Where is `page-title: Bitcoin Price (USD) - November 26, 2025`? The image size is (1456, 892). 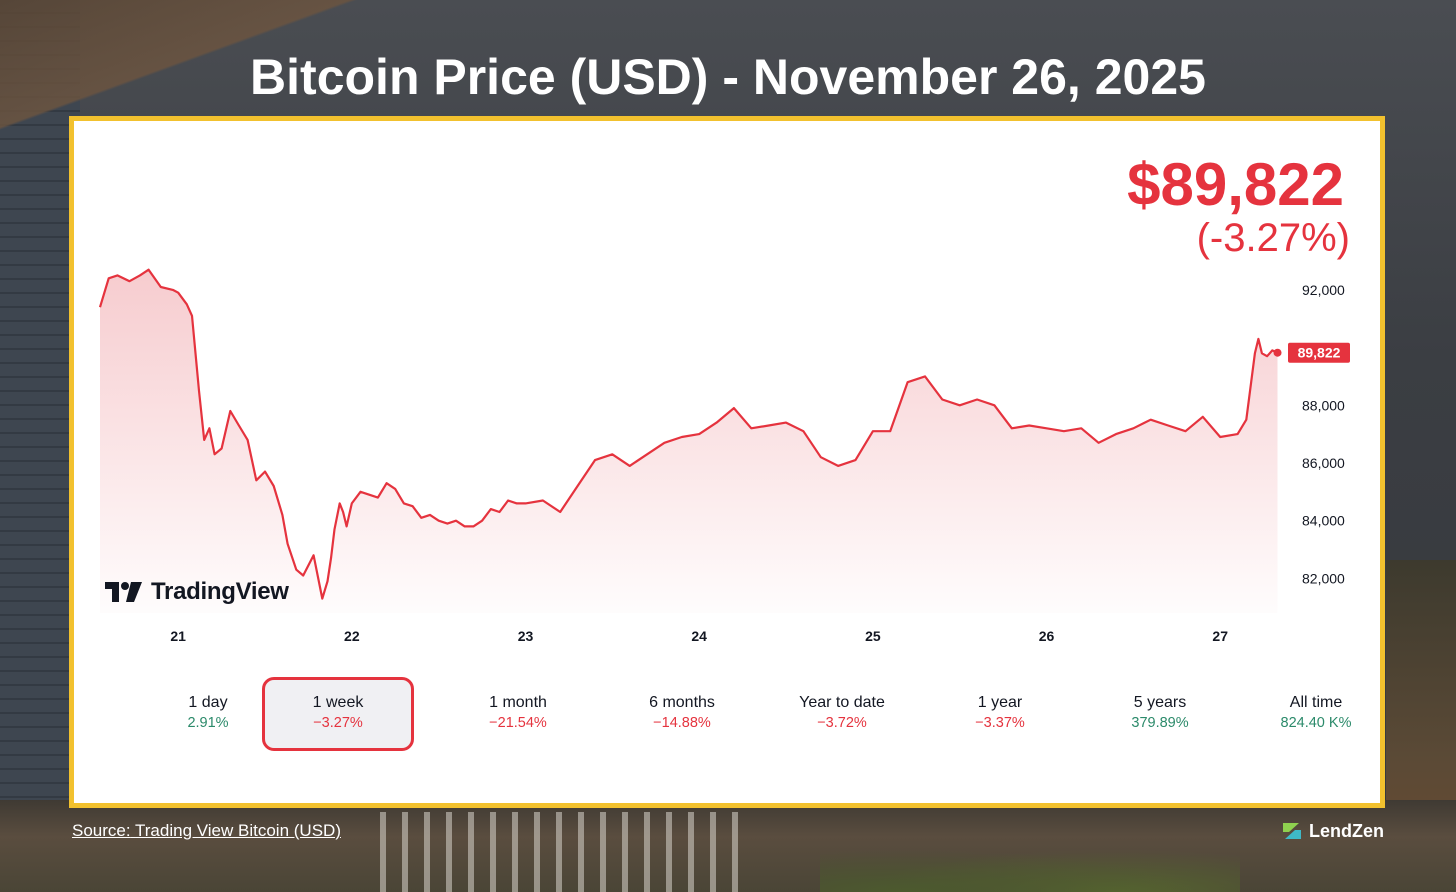
page-title: Bitcoin Price (USD) - November 26, 2025 is located at coordinates (728, 77).